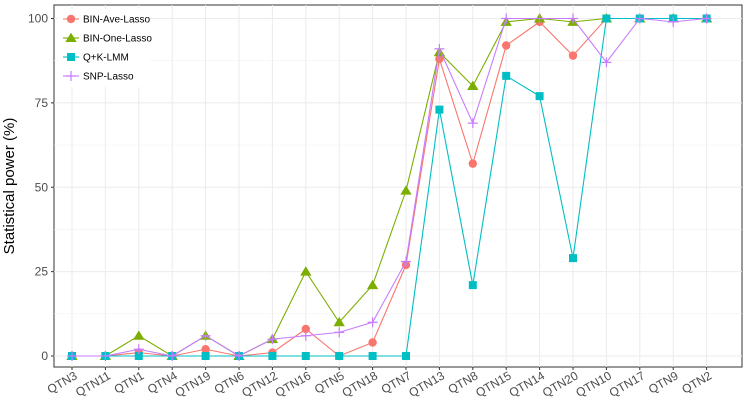  I want to click on y-axis: 0 25 50 75 100, so click(41, 187).